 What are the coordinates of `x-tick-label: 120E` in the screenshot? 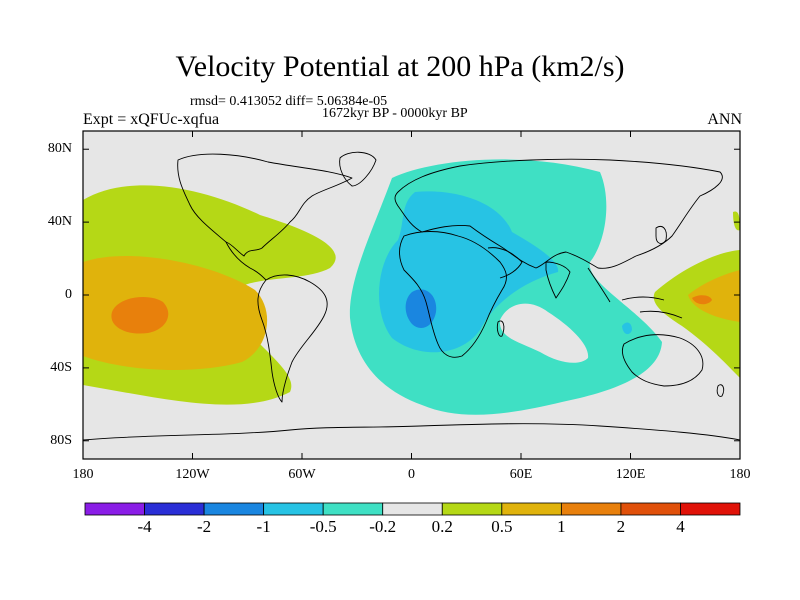 It's located at (630, 474).